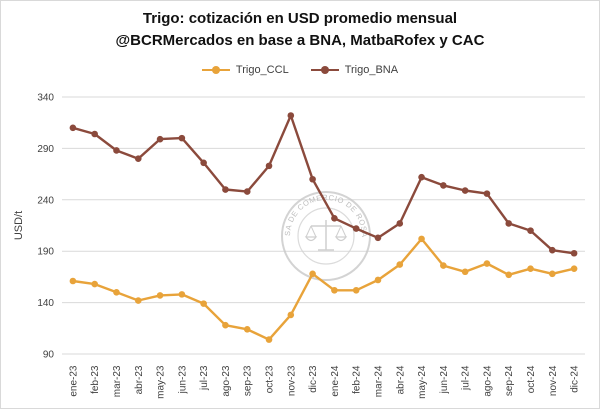 The height and width of the screenshot is (409, 600). I want to click on chart-legend: Trigo_CCL Trigo_BNA, so click(300, 70).